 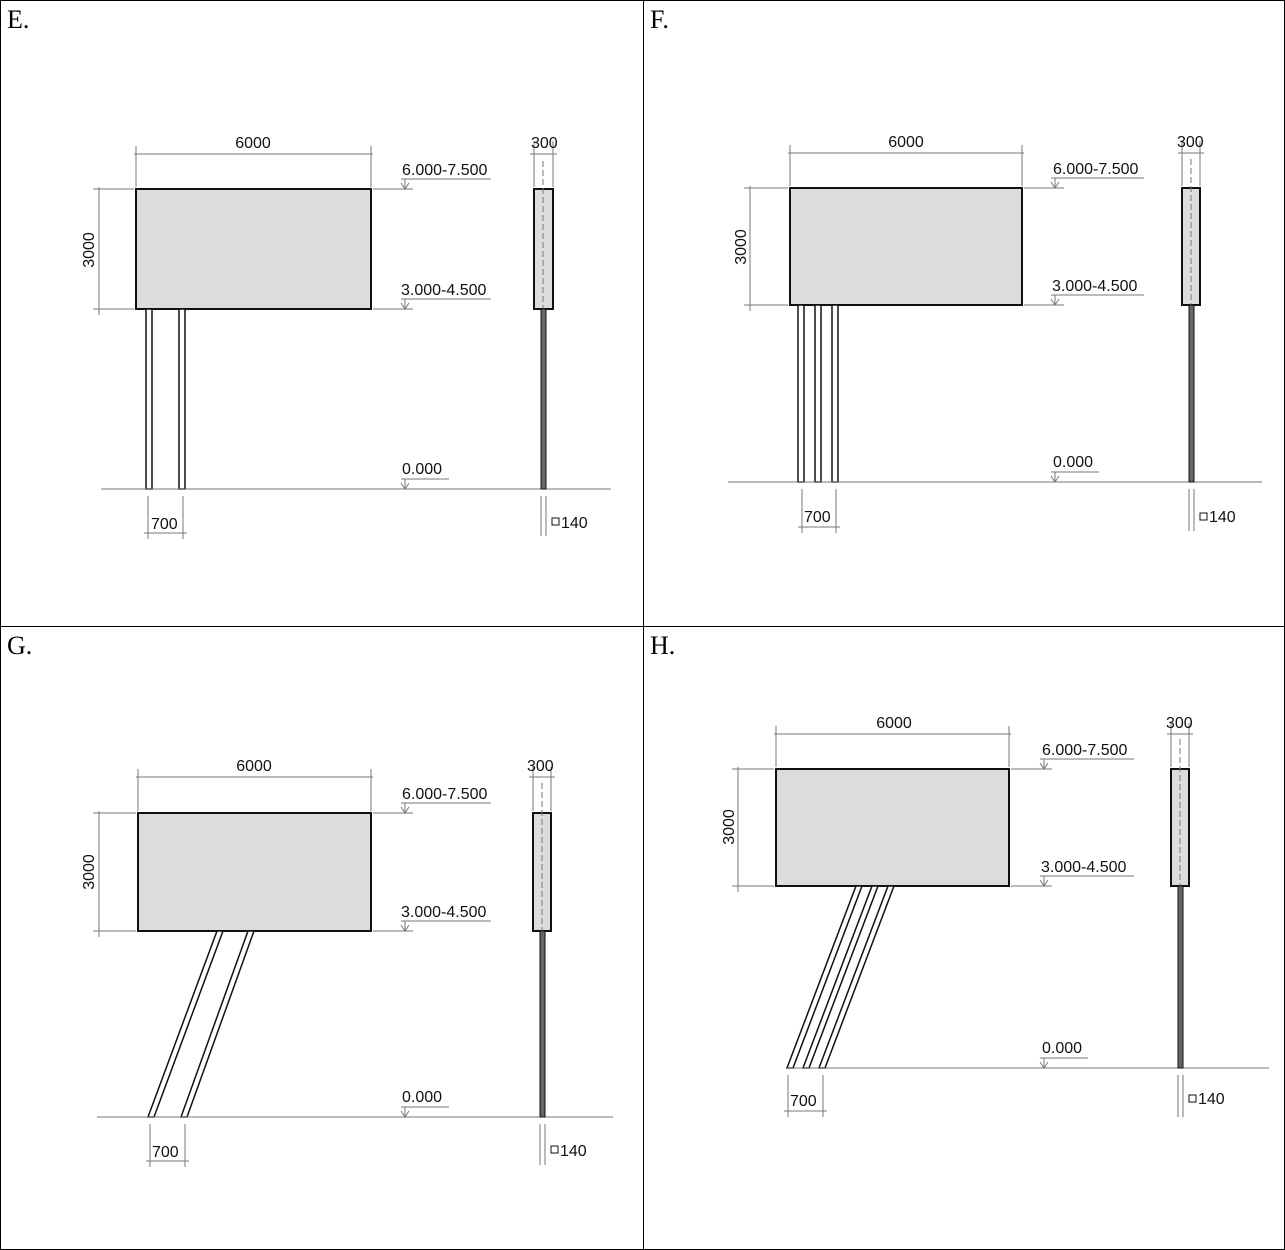 What do you see at coordinates (18, 19) in the screenshot?
I see `panel-label: E.` at bounding box center [18, 19].